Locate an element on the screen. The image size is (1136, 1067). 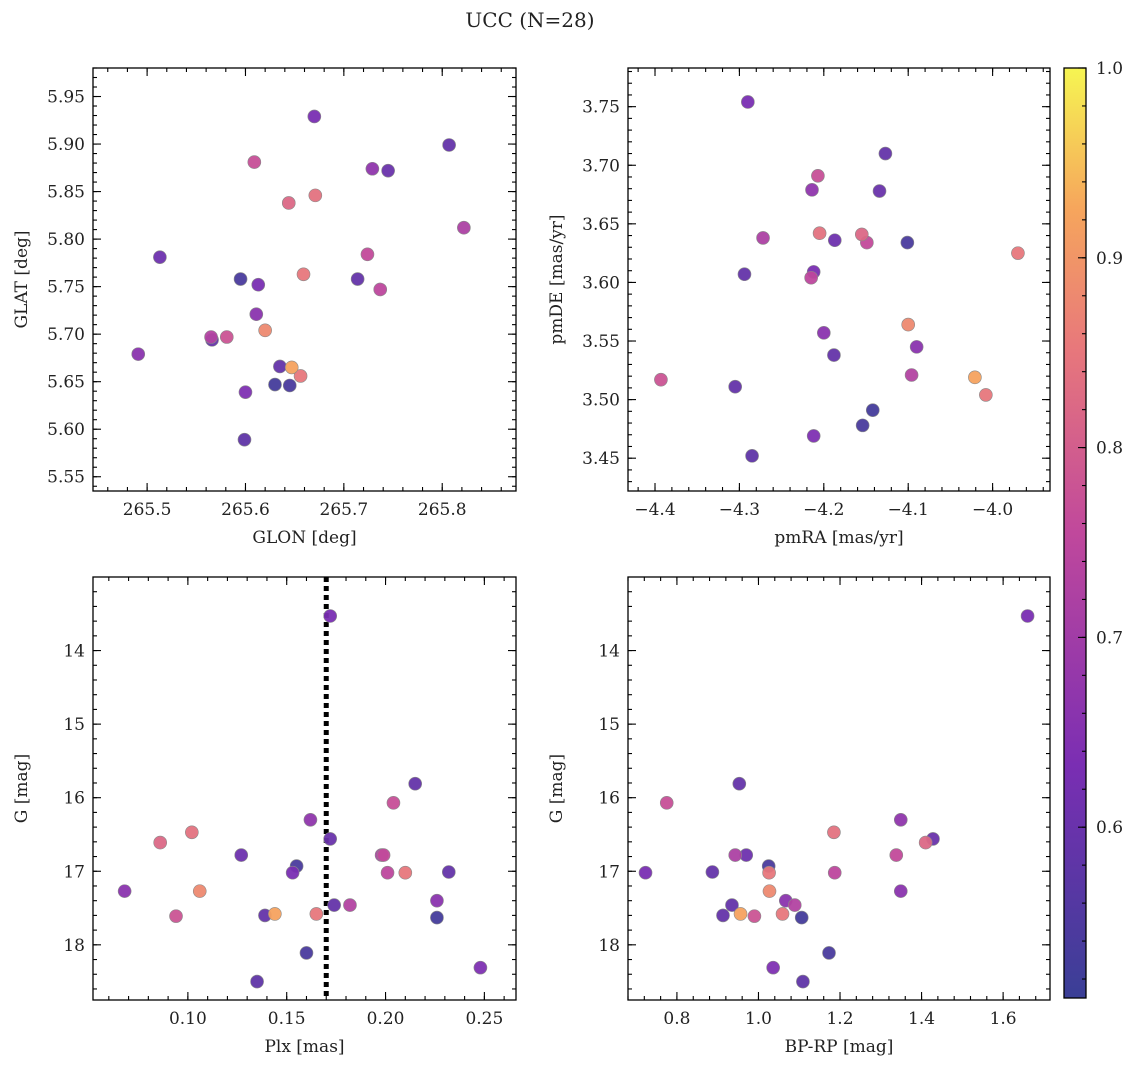
y-axis-label: GLAT [deg] is located at coordinates (22, 279).